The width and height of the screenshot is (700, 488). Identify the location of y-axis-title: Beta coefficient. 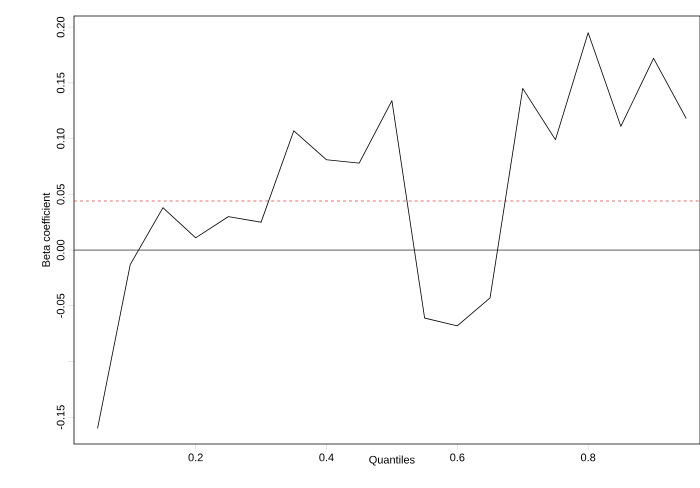
(46, 229).